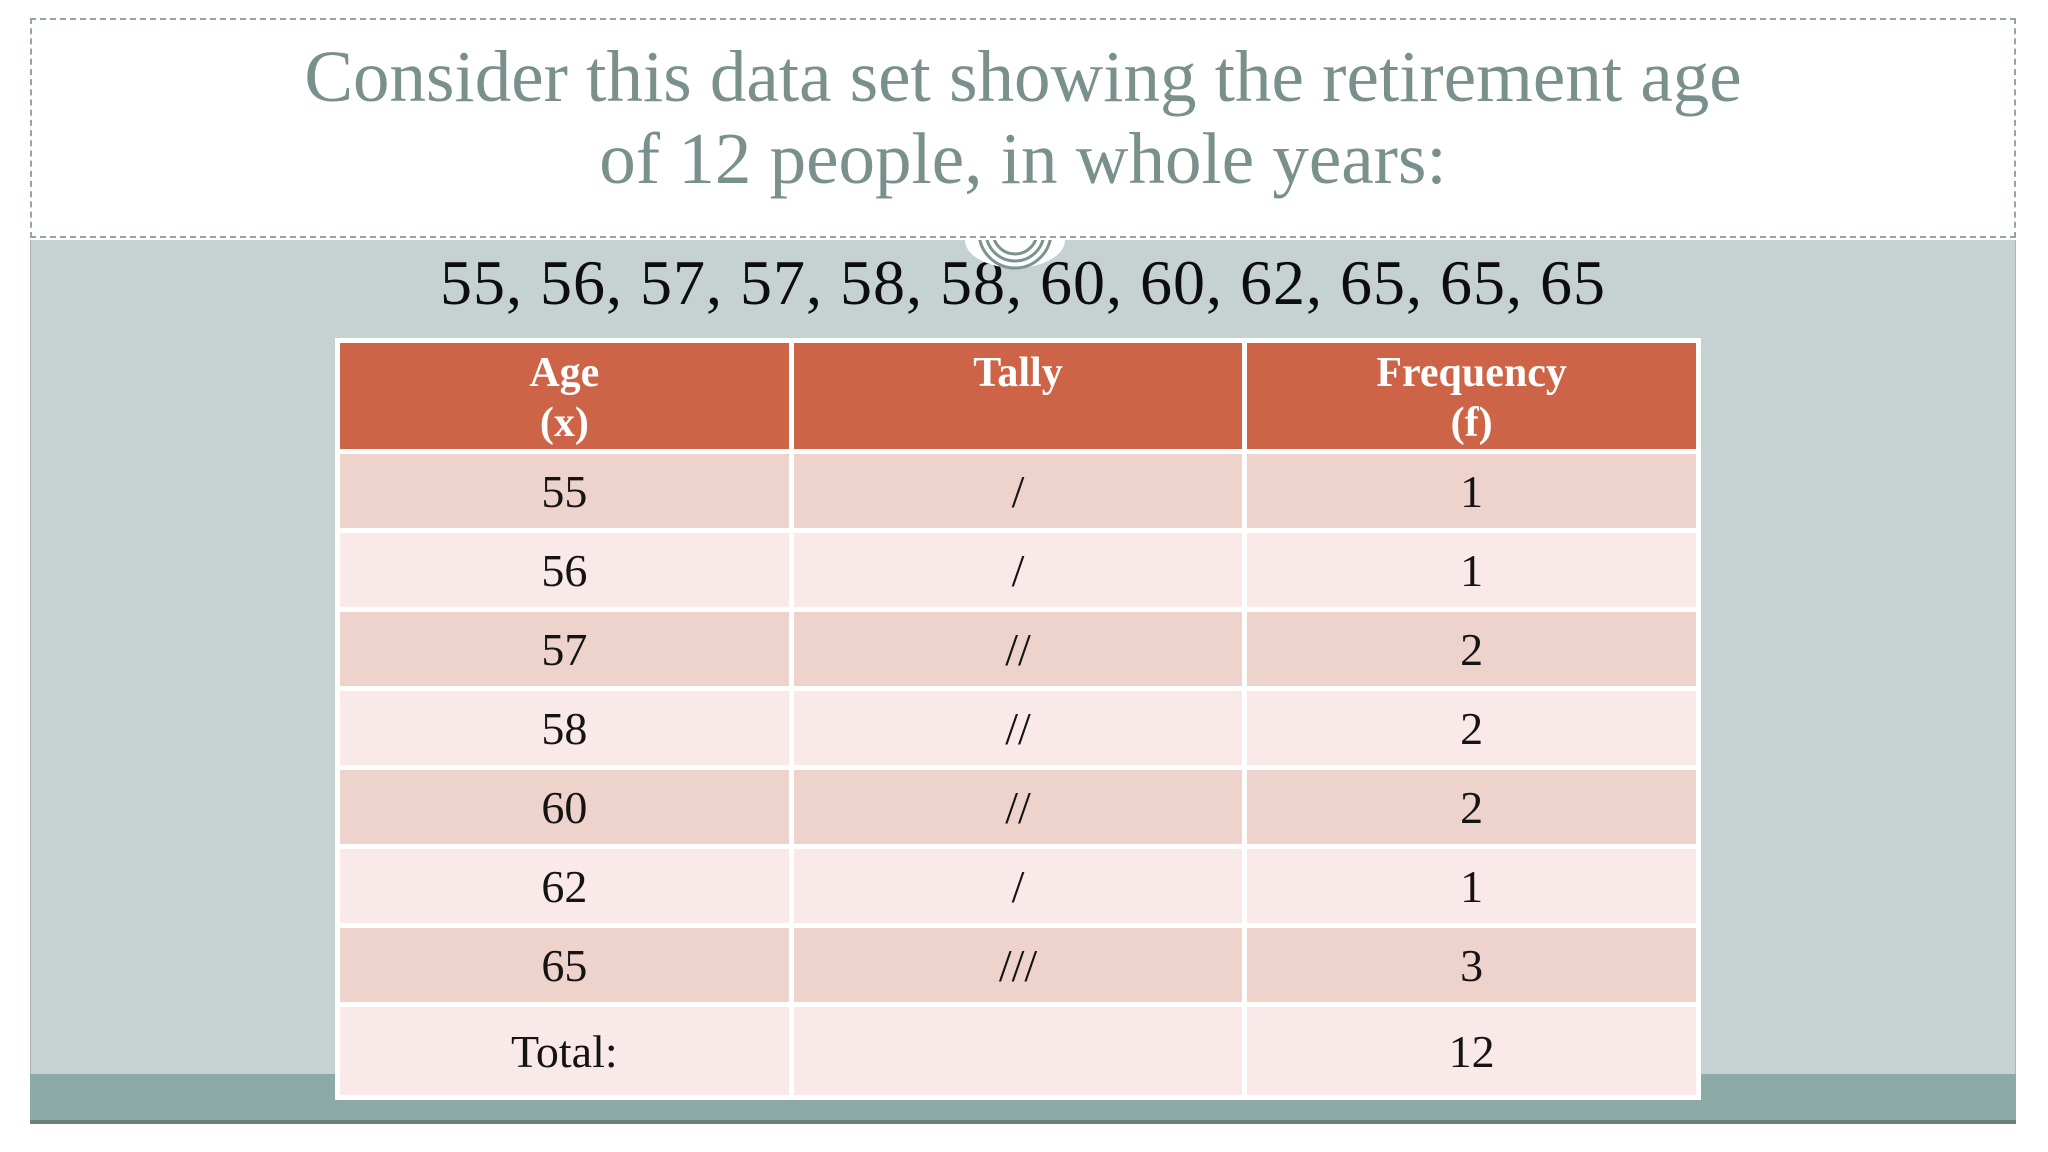 The width and height of the screenshot is (2048, 1152). I want to click on total-frequency-cell: 12, so click(1471, 1051).